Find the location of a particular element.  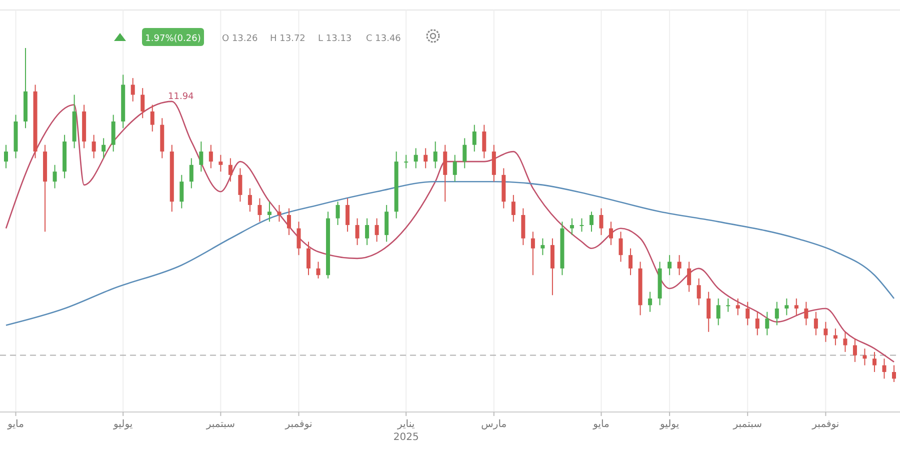

text: L 13.13 is located at coordinates (335, 39).